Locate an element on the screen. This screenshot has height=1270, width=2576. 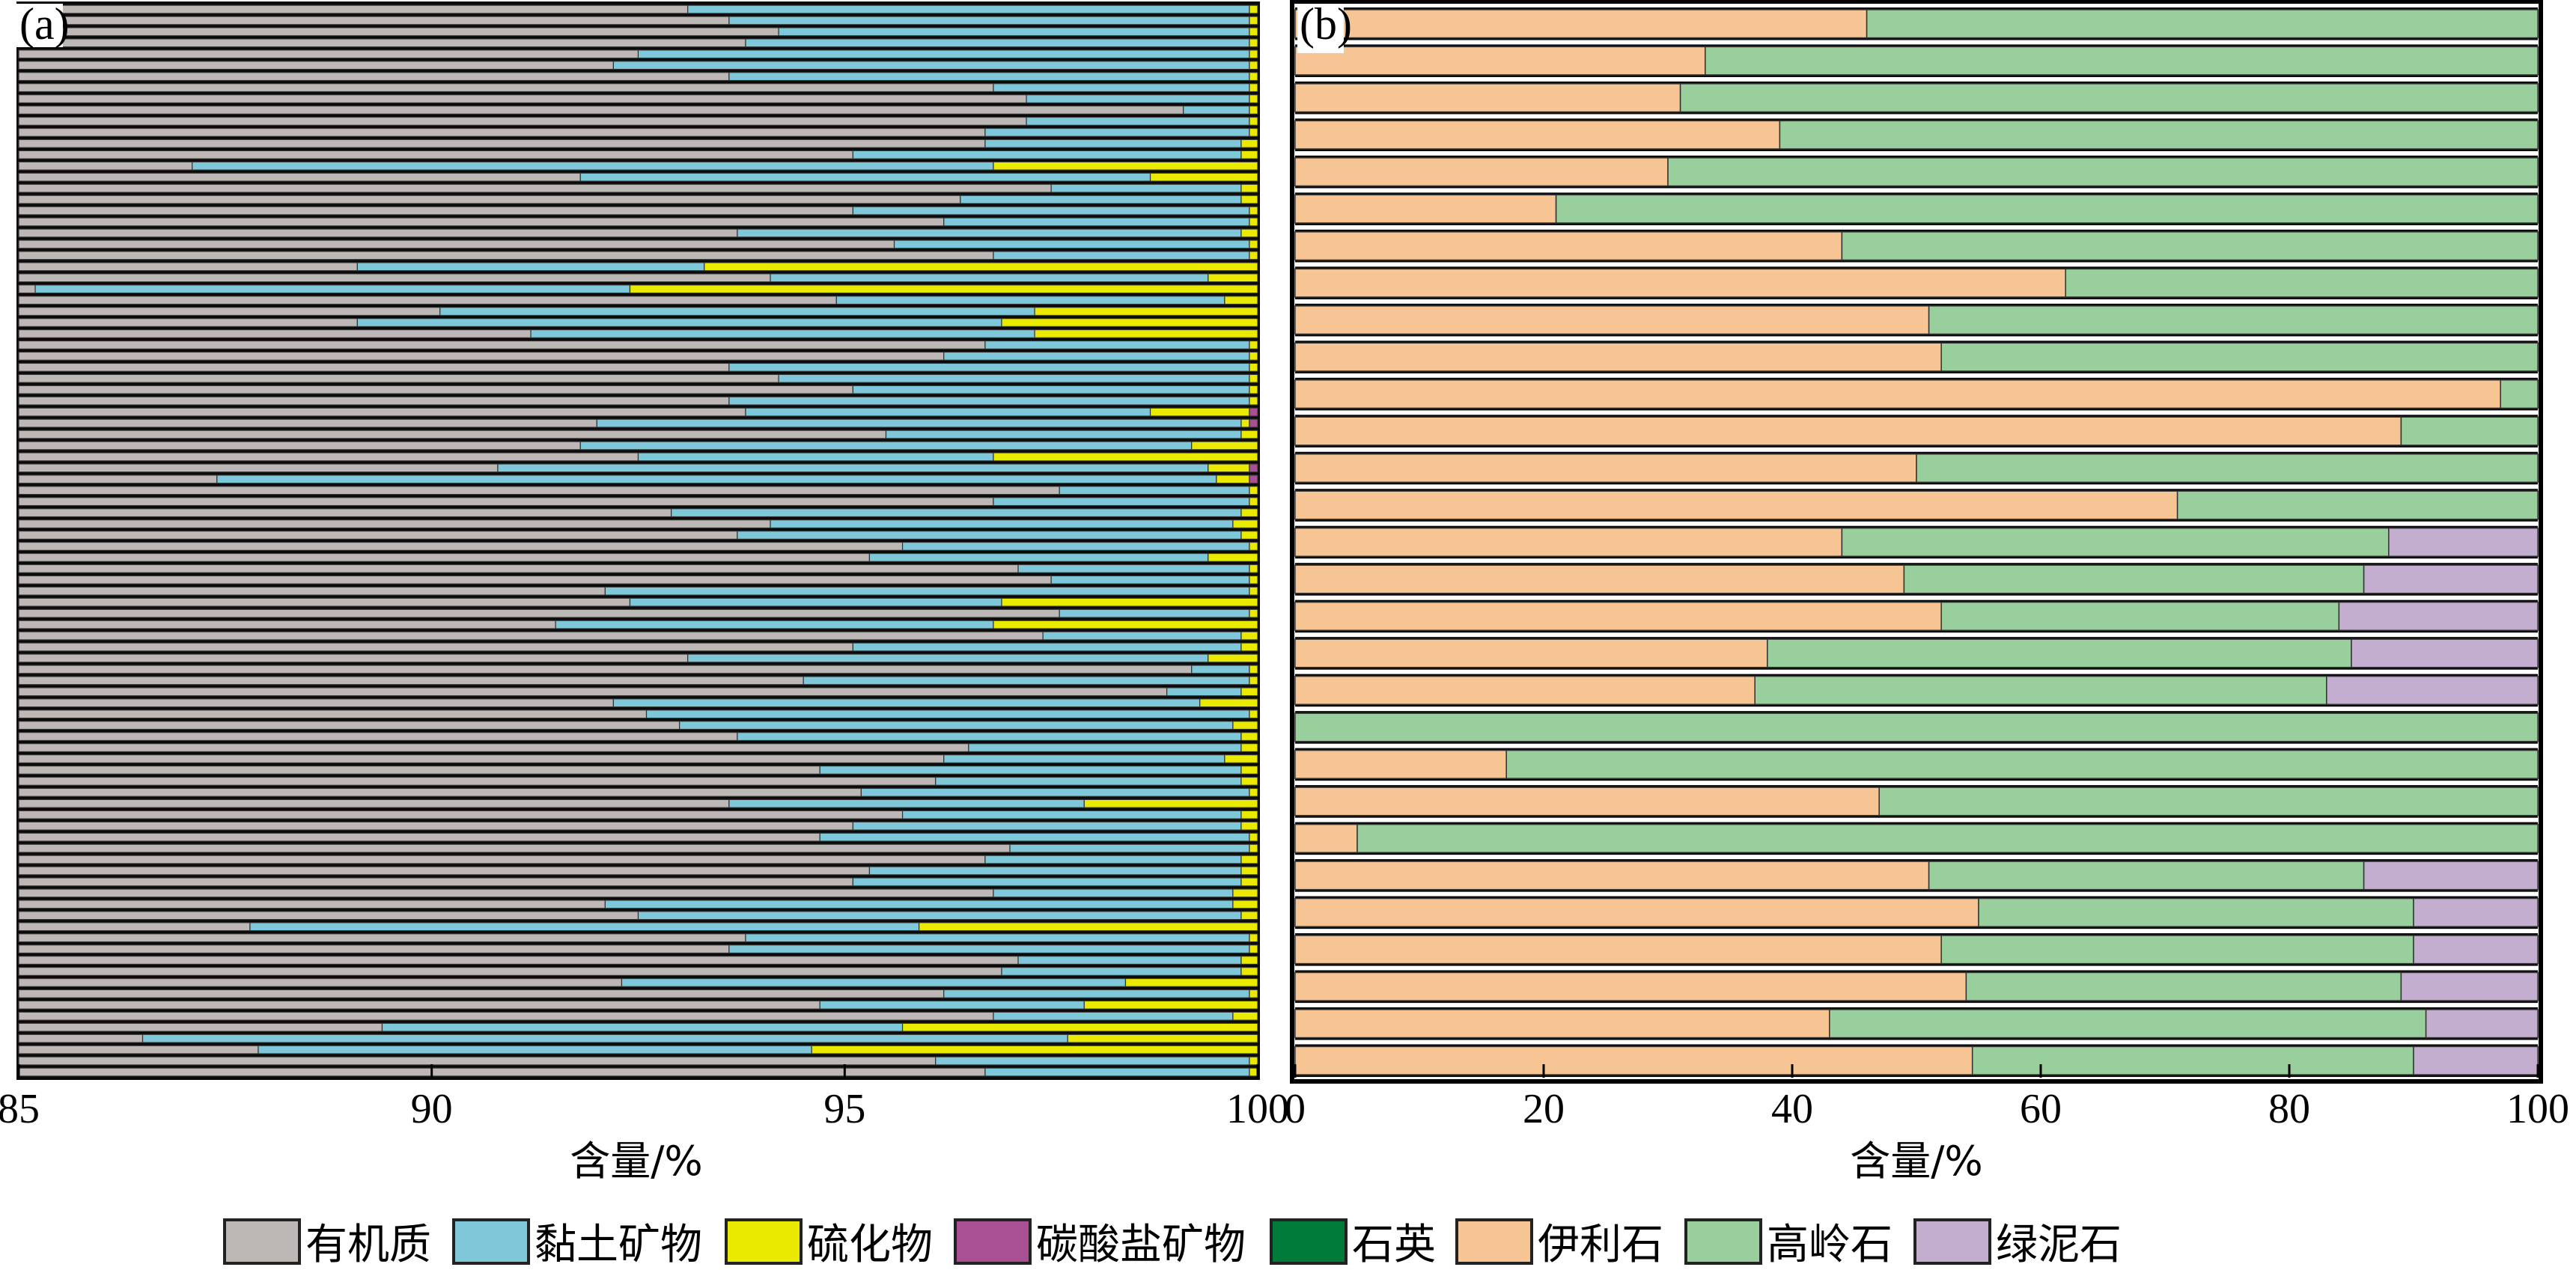
panel-b-label: (b) is located at coordinates (1326, 24).